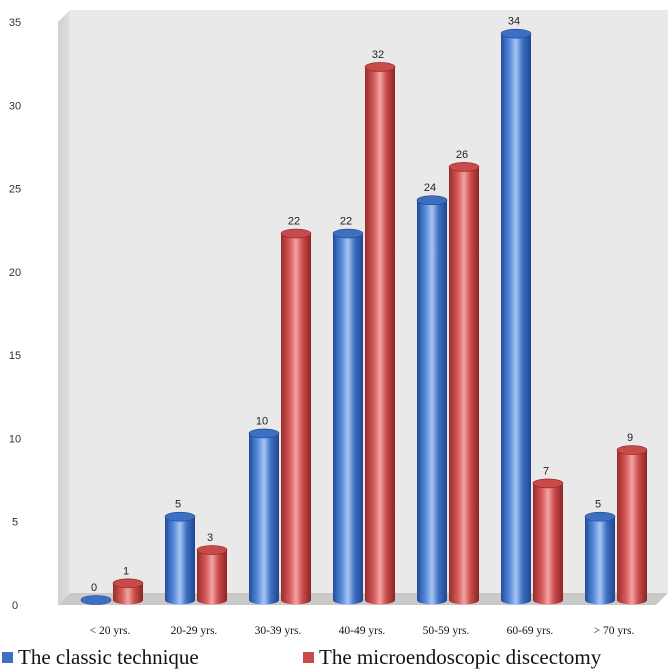  What do you see at coordinates (614, 631) in the screenshot?
I see `x-tick-label: > 70 yrs.` at bounding box center [614, 631].